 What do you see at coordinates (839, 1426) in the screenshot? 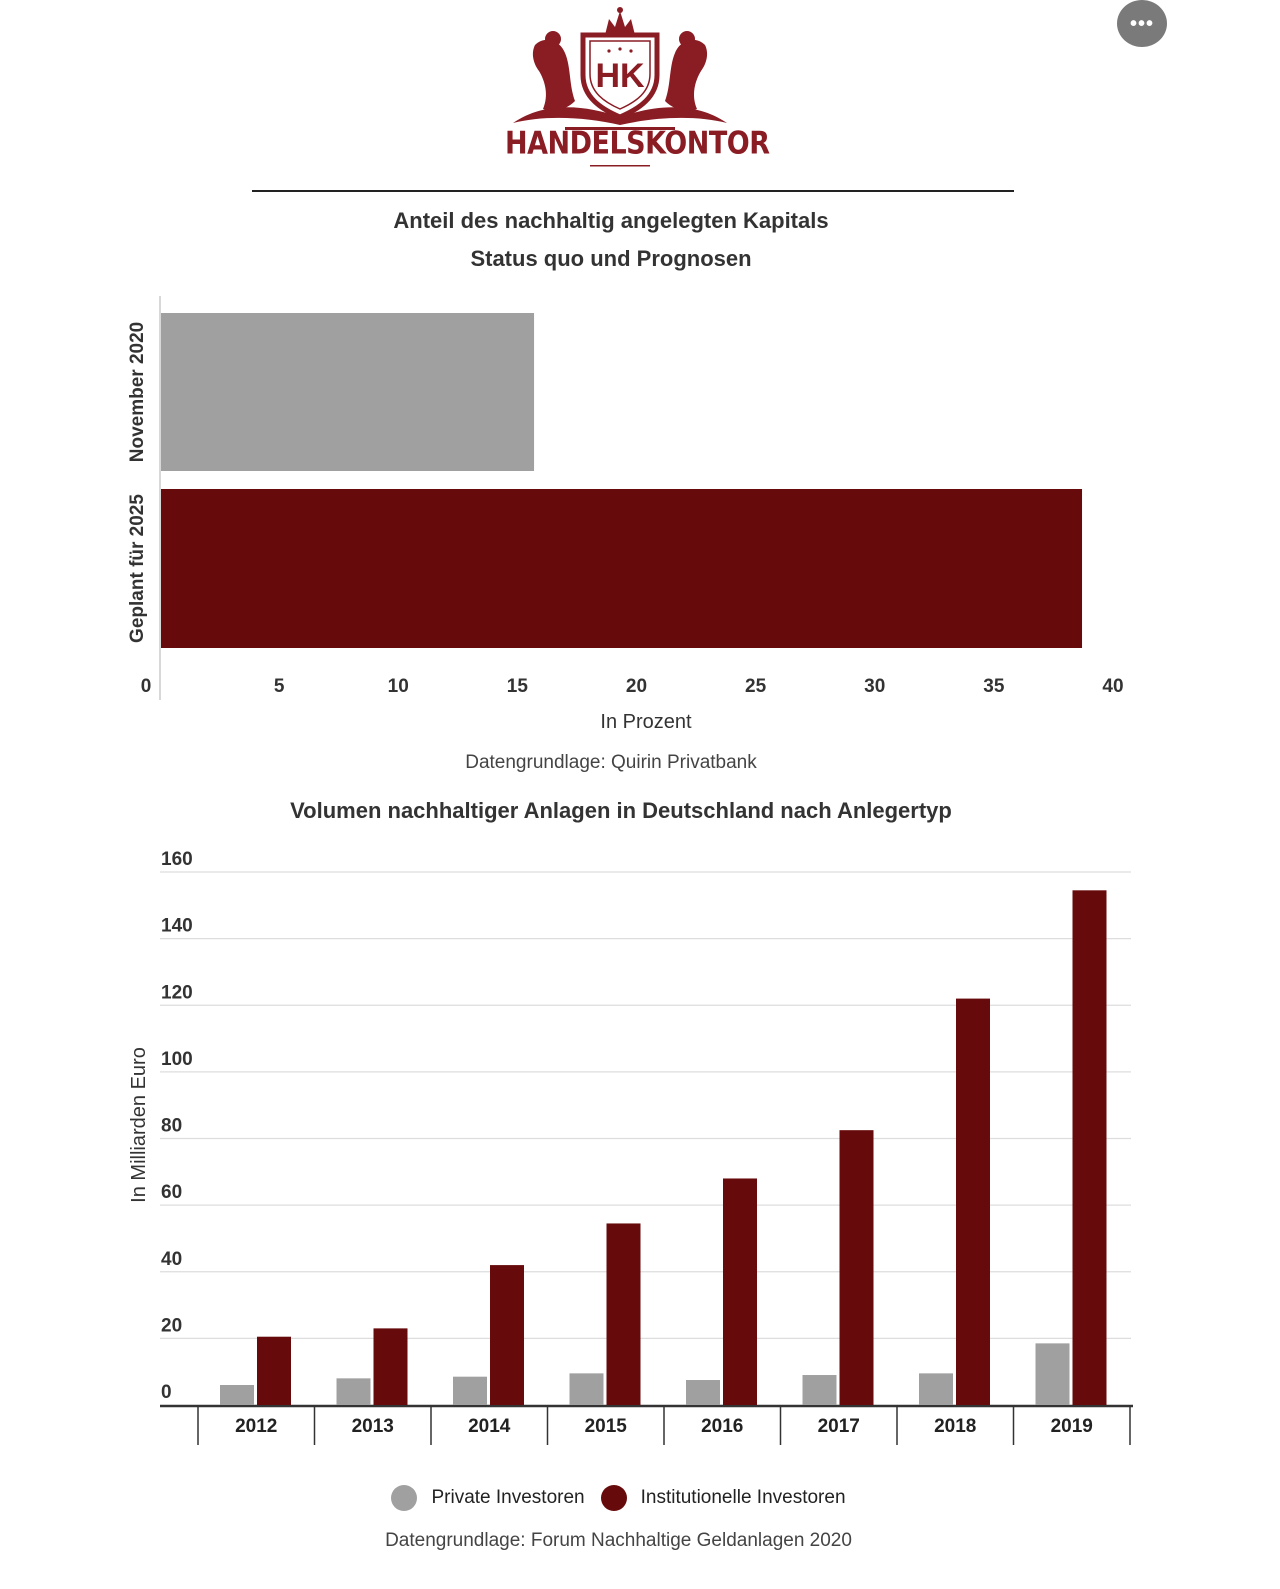
I see `chart2-x-tick-label: 2017` at bounding box center [839, 1426].